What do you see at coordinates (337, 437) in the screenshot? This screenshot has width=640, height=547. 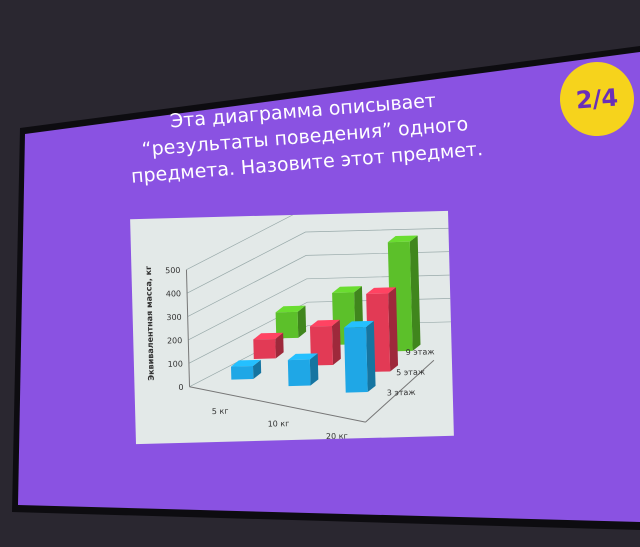 I see `x-tick-label: 20 кг` at bounding box center [337, 437].